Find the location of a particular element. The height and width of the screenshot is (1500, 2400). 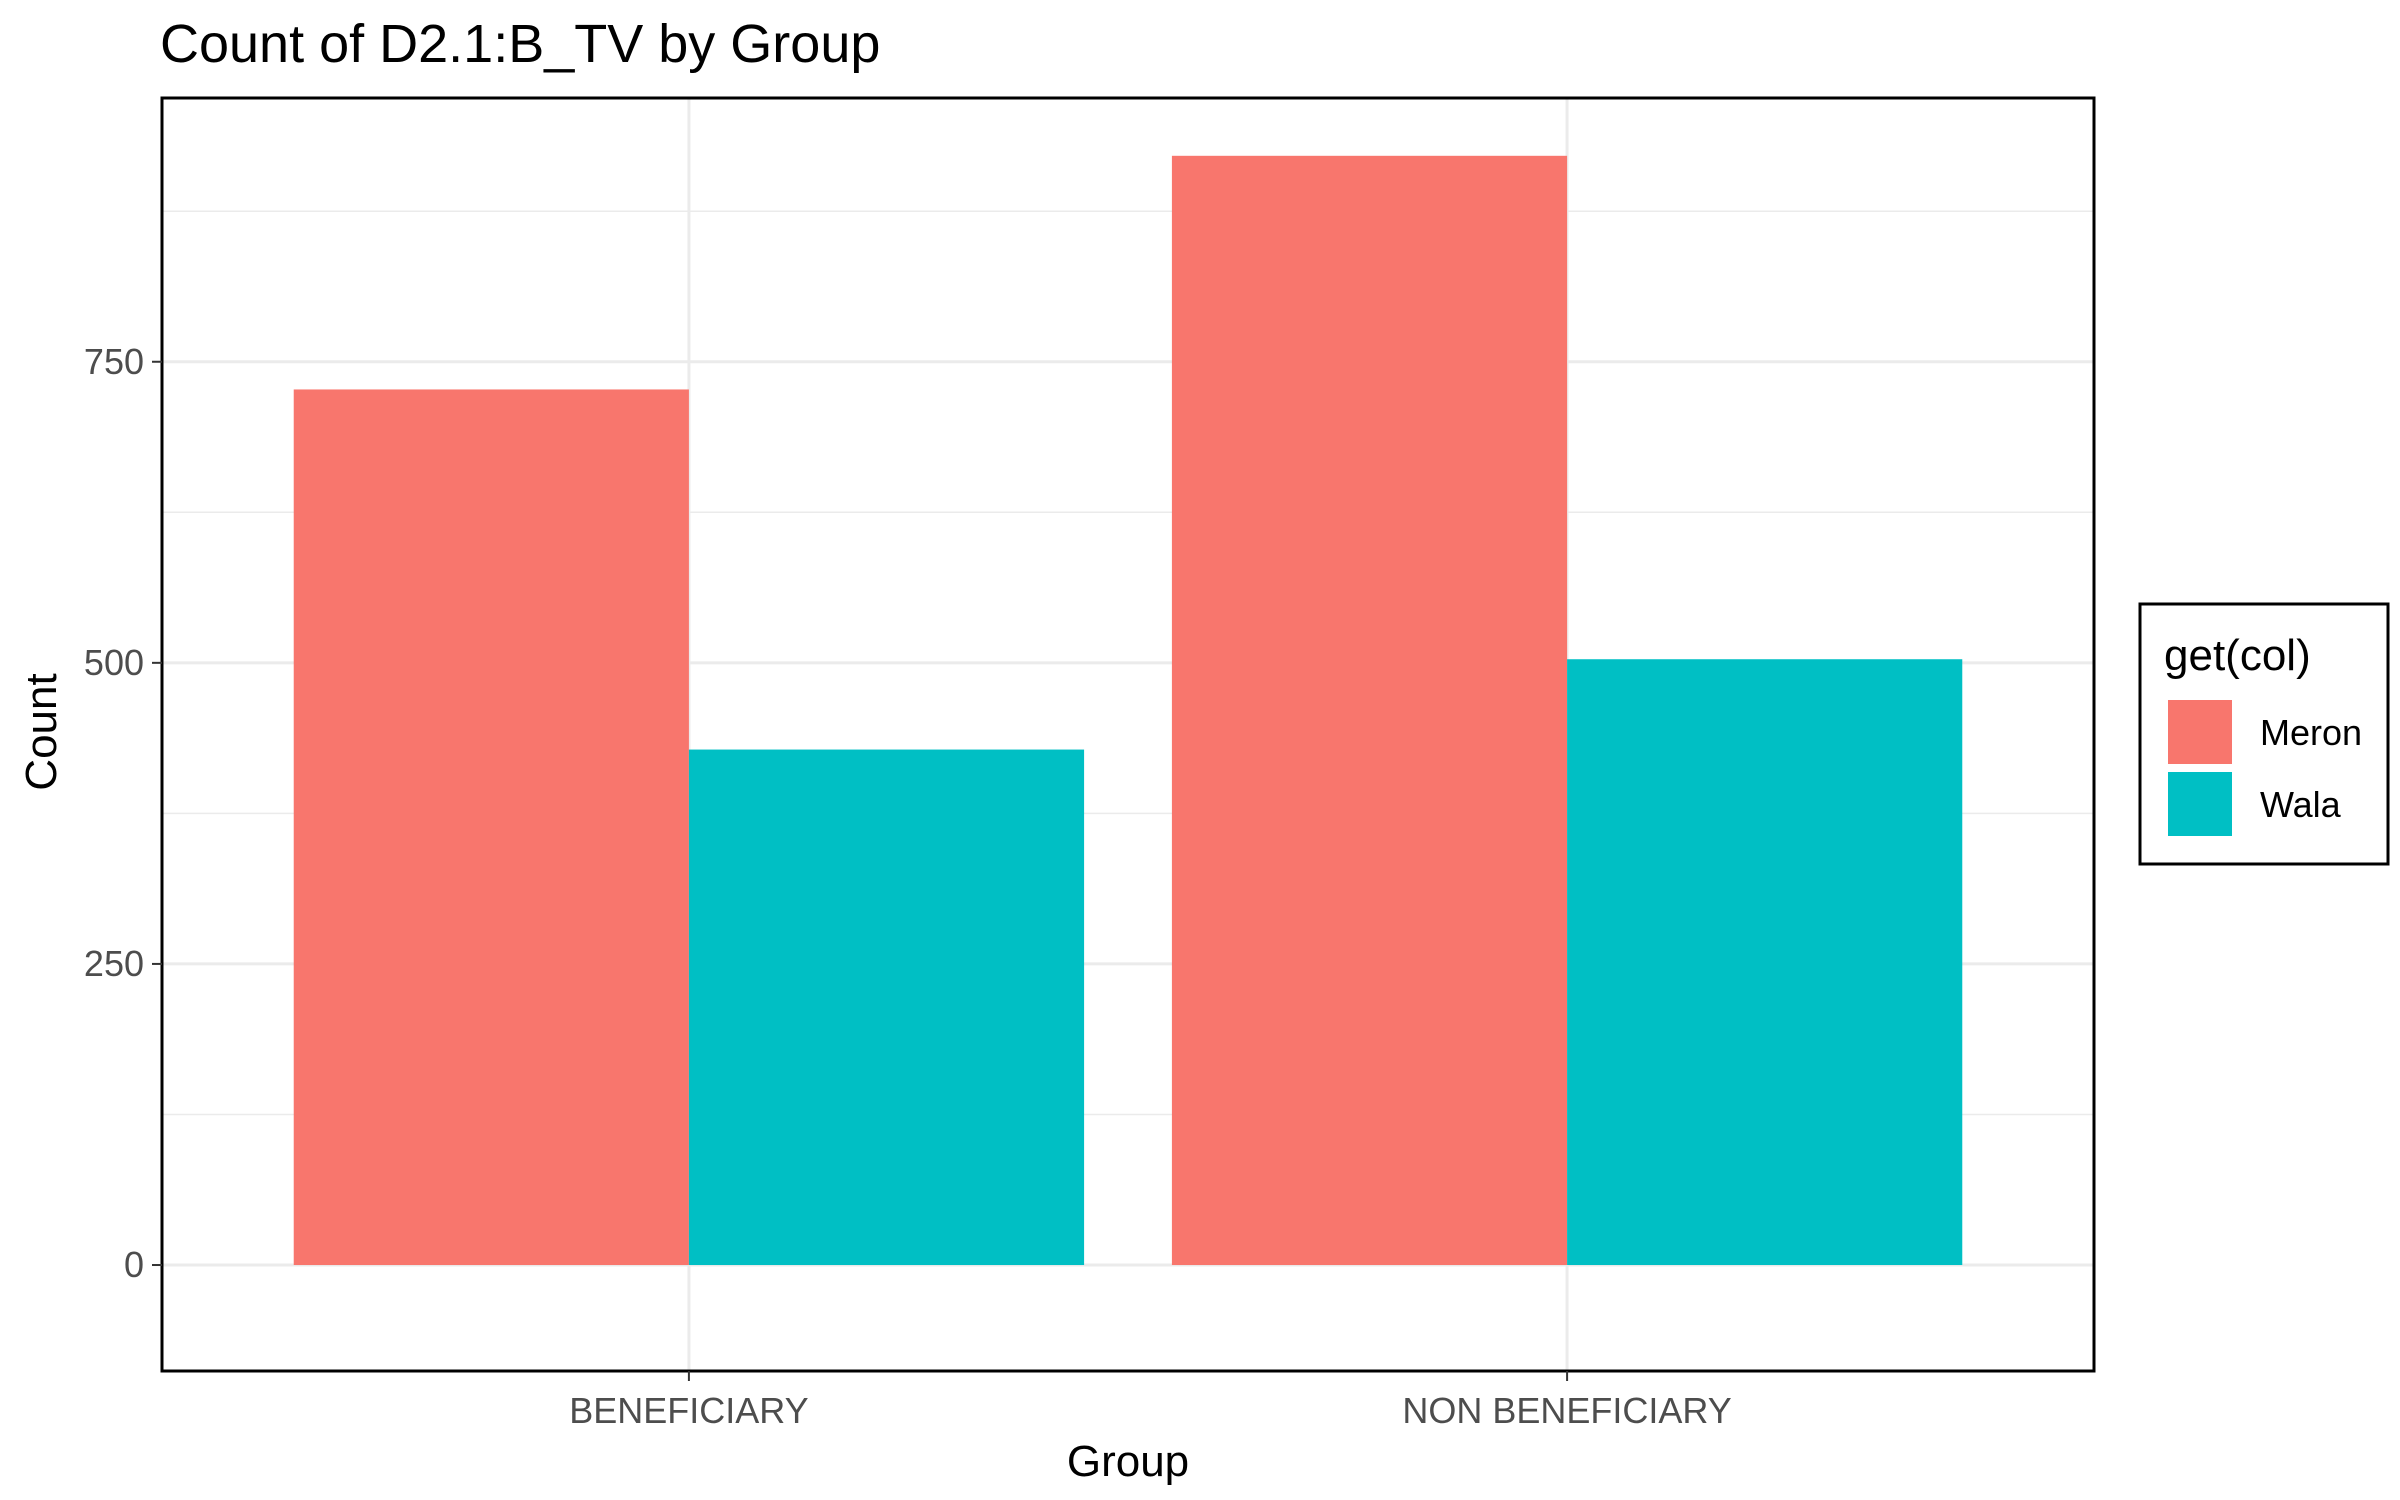

y-axis-title: Count is located at coordinates (41, 731).